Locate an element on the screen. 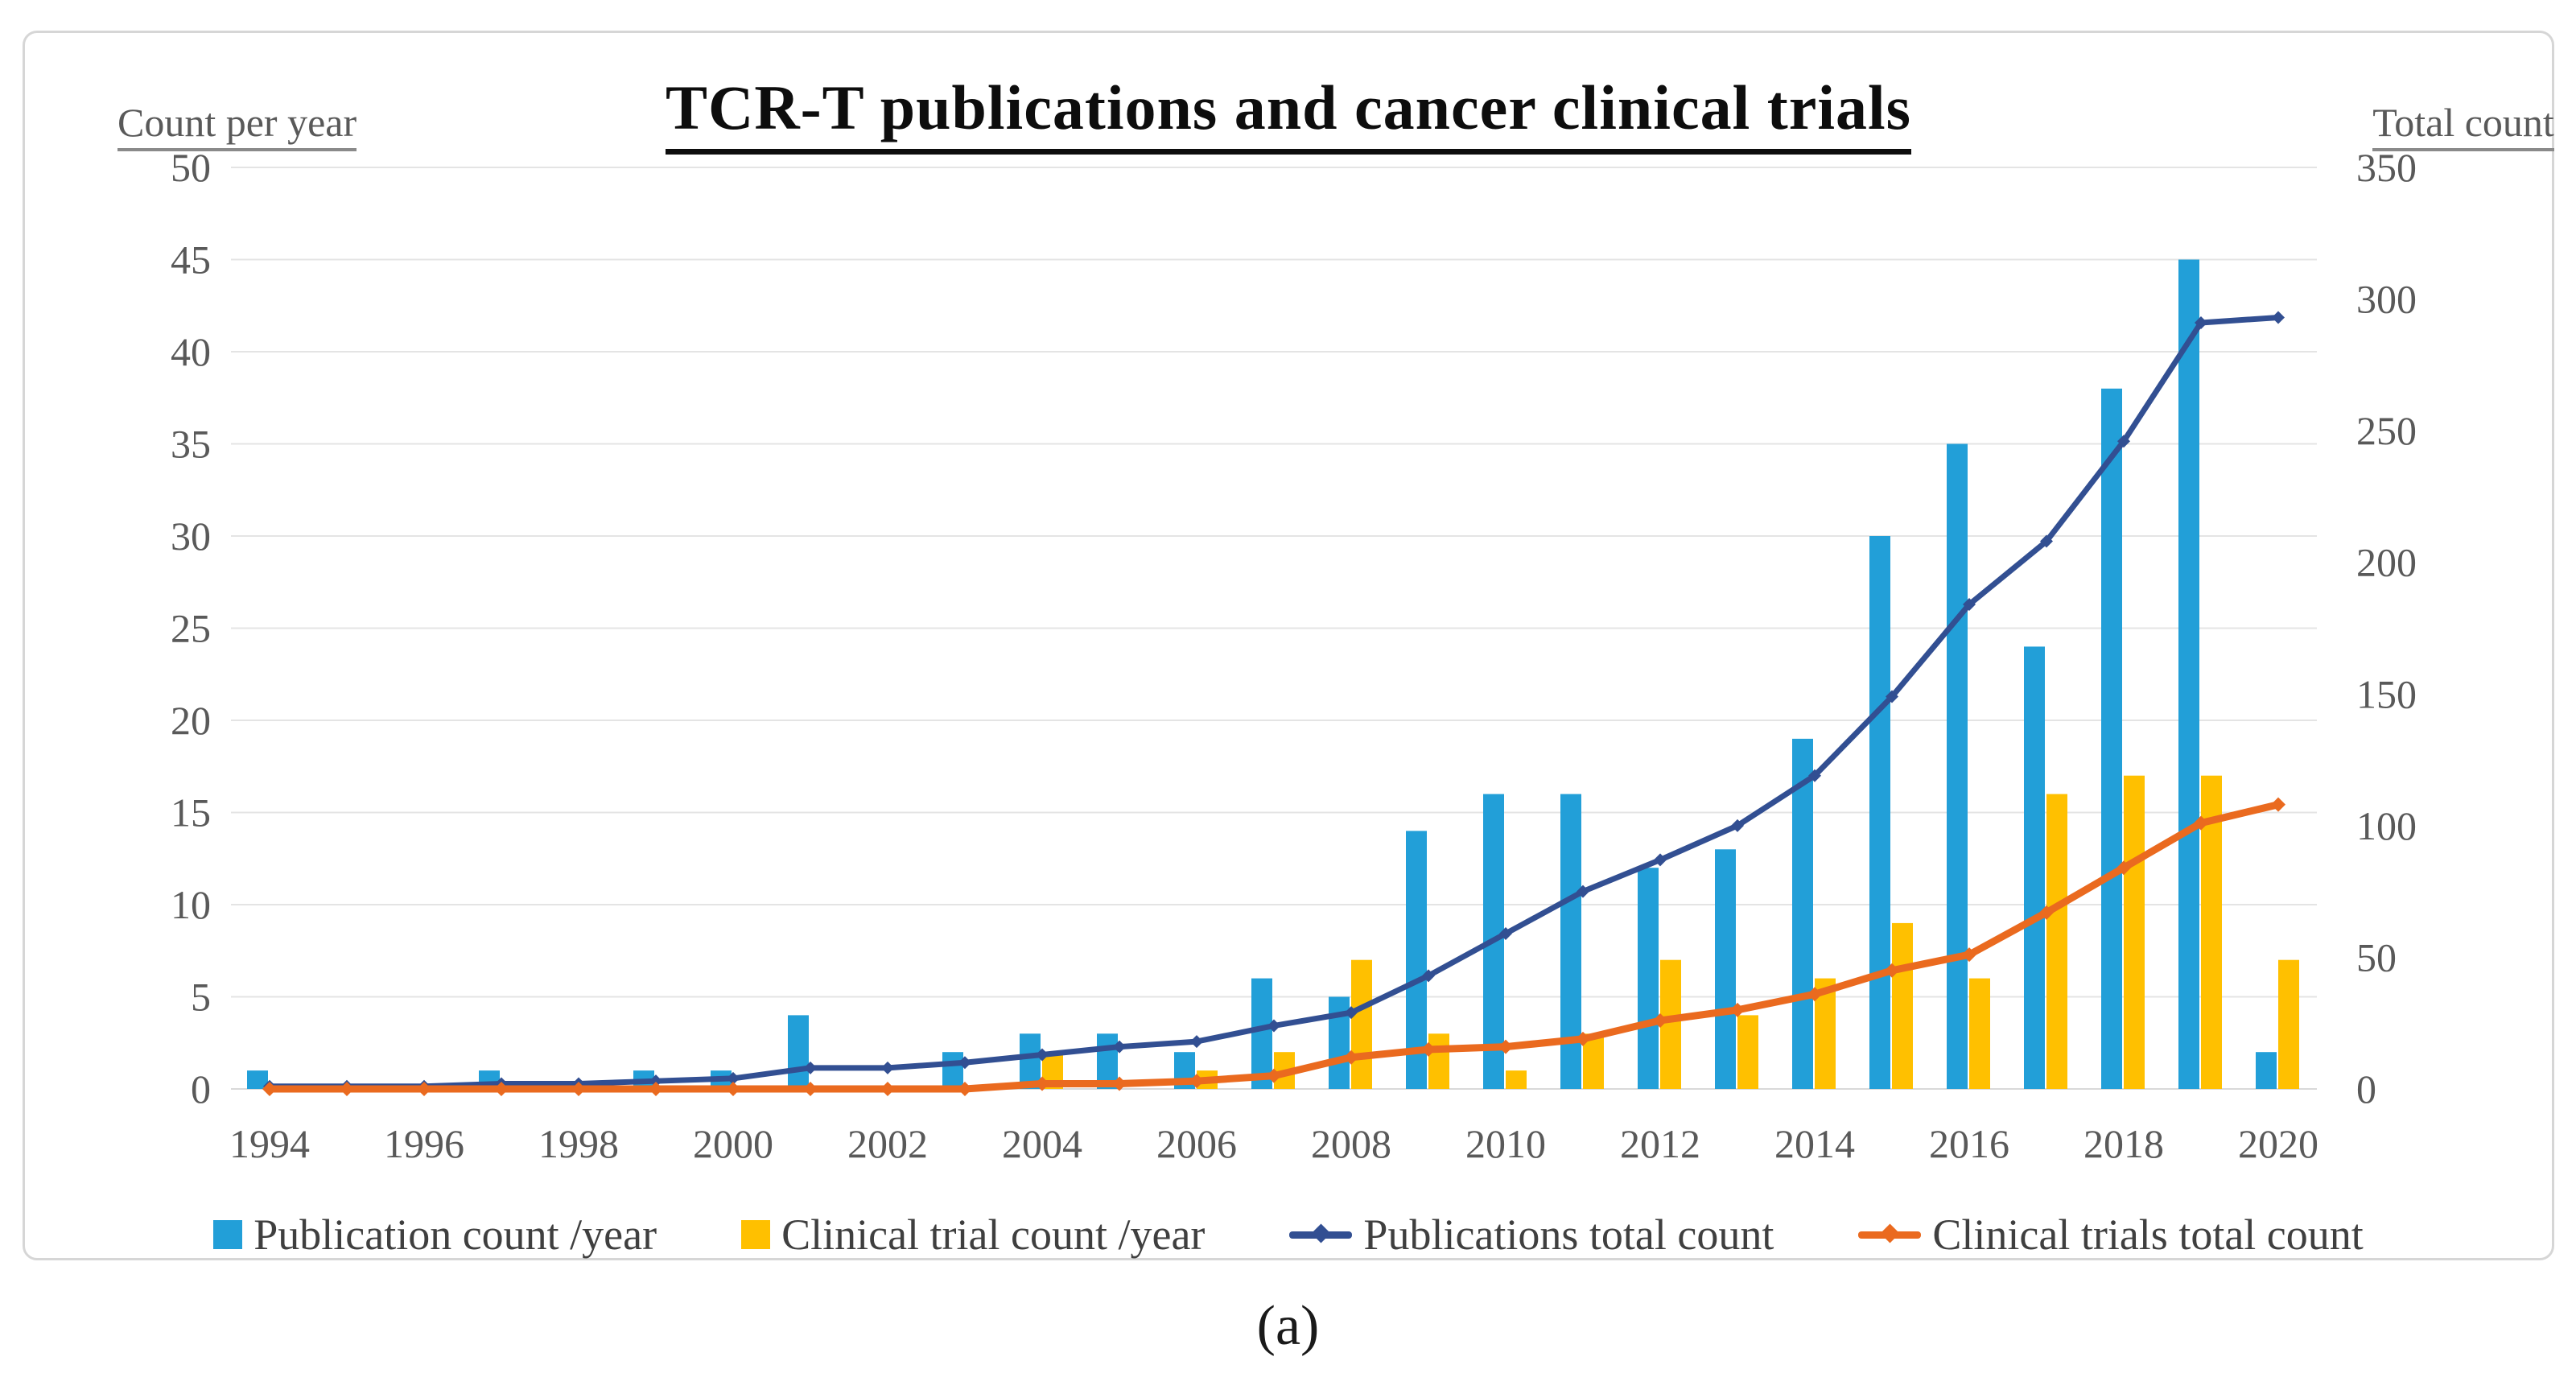  bar-publications-2012 is located at coordinates (1648, 979).